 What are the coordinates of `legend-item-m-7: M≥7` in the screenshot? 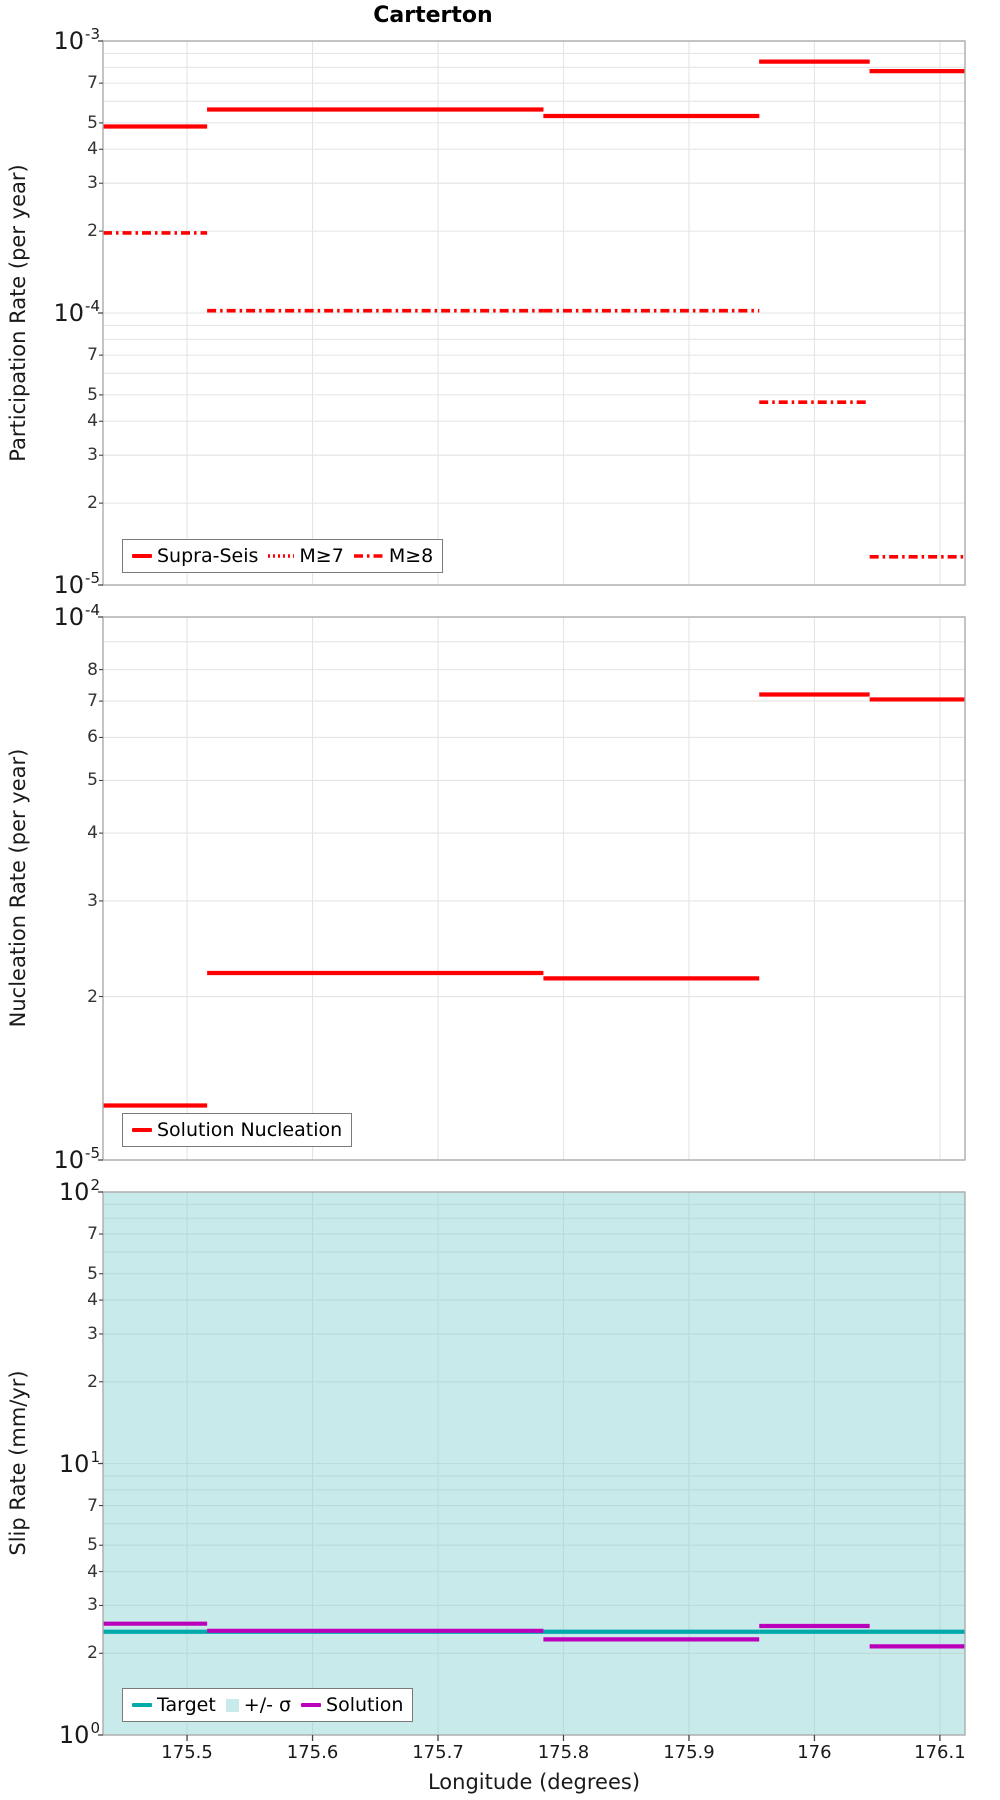 It's located at (306, 556).